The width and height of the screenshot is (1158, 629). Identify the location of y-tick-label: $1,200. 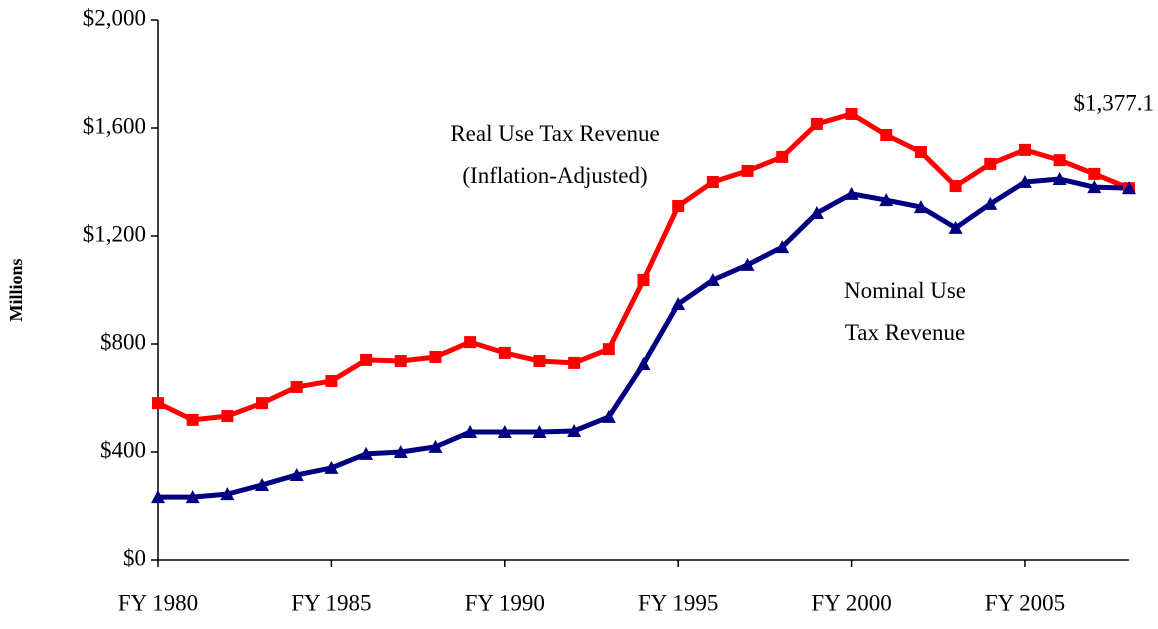
(114, 233).